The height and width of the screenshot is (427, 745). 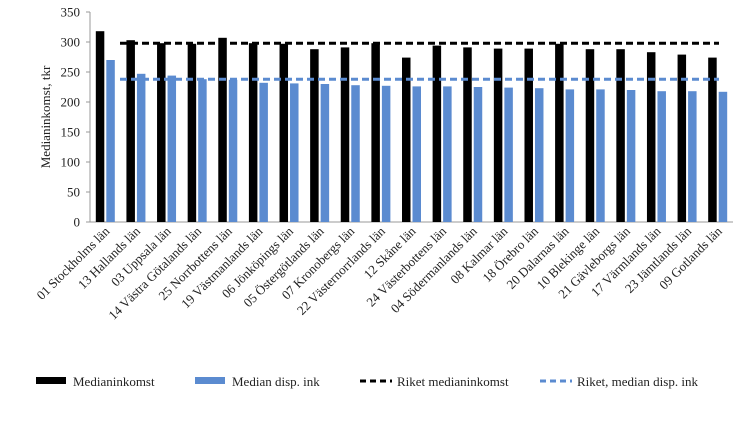 I want to click on y-tick-label: 150, so click(x=71, y=132).